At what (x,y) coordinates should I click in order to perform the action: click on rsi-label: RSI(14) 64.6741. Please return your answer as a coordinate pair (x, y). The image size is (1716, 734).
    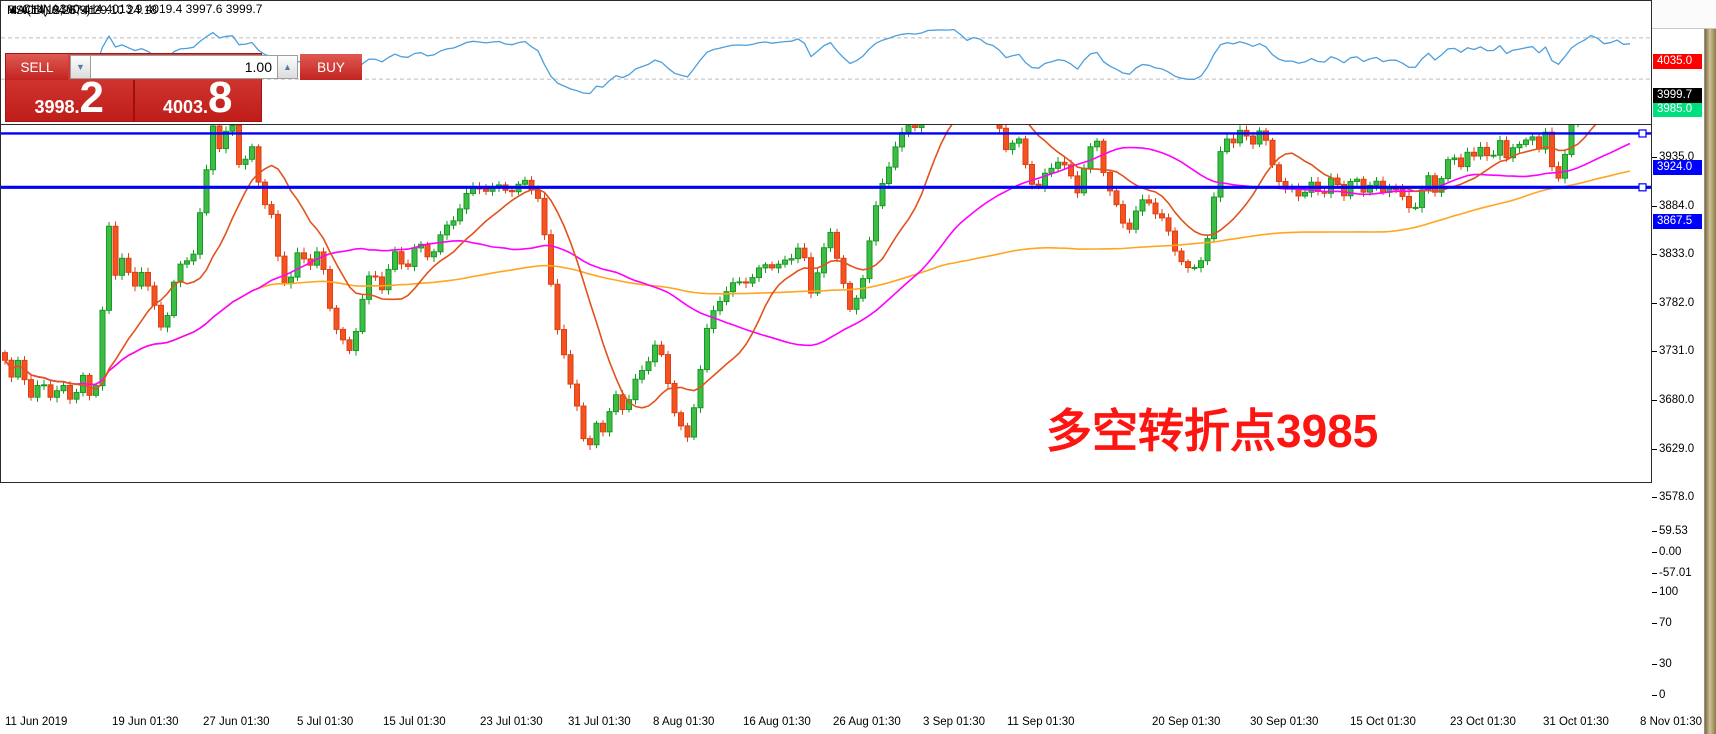
    Looking at the image, I should click on (51, 10).